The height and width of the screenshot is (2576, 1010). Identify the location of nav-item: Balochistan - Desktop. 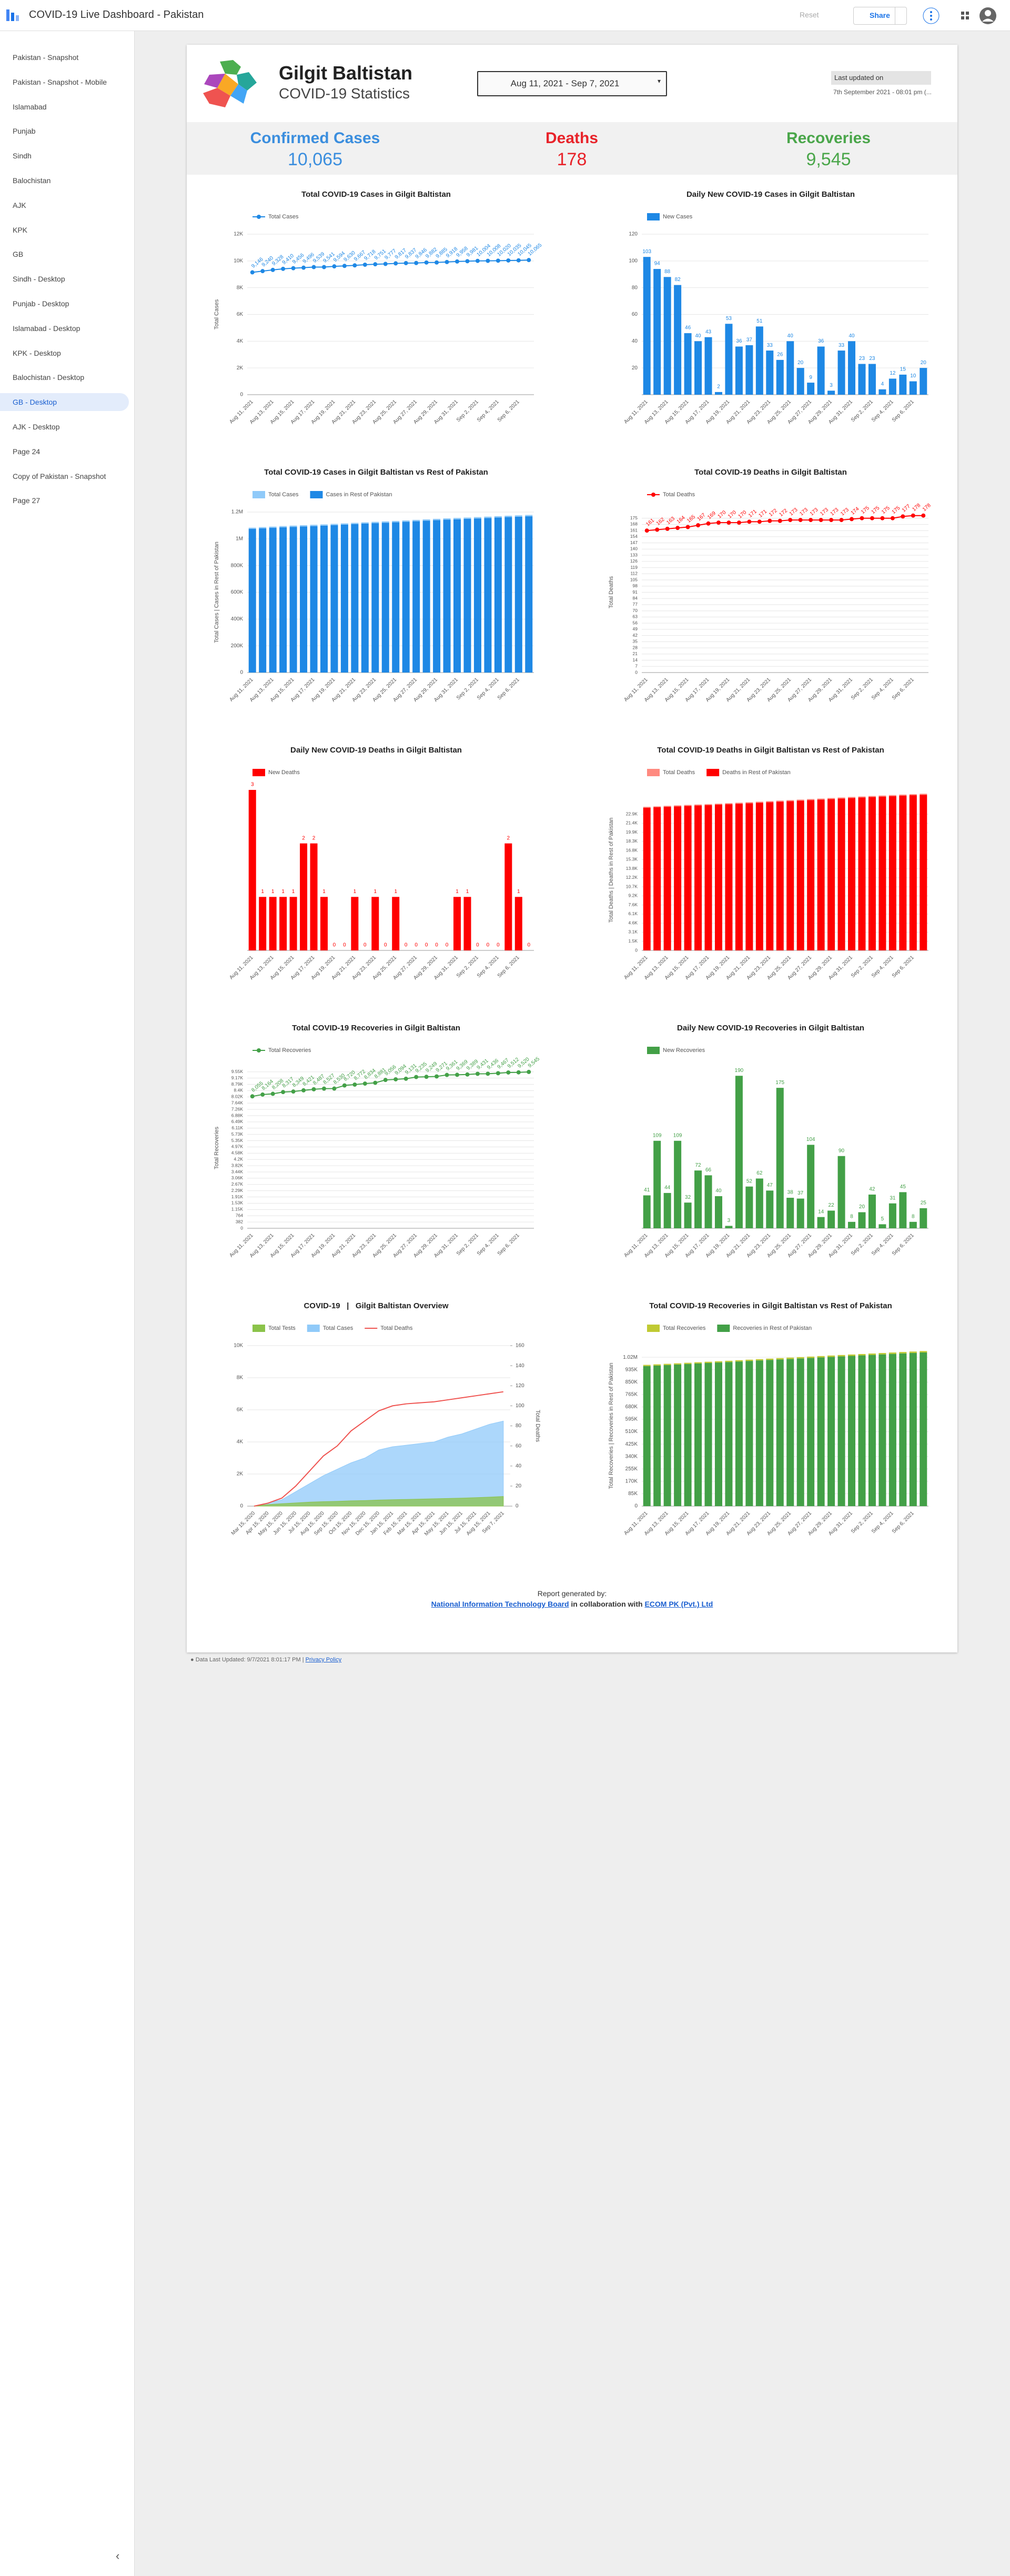
(49, 377).